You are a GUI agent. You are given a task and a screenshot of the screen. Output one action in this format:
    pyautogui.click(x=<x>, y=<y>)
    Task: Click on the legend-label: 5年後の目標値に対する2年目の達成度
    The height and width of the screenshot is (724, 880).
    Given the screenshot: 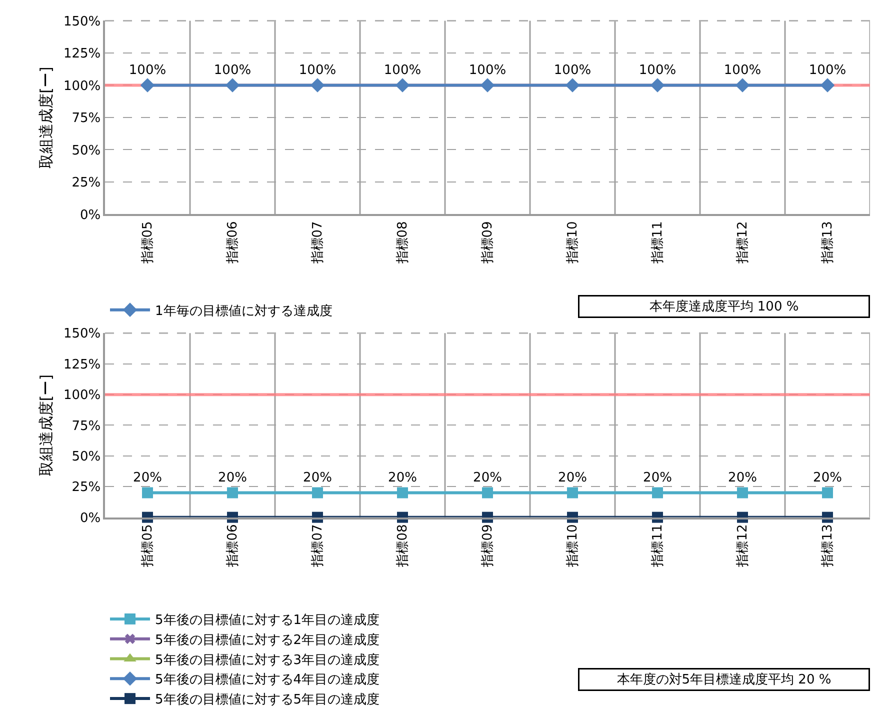 What is the action you would take?
    pyautogui.click(x=267, y=640)
    